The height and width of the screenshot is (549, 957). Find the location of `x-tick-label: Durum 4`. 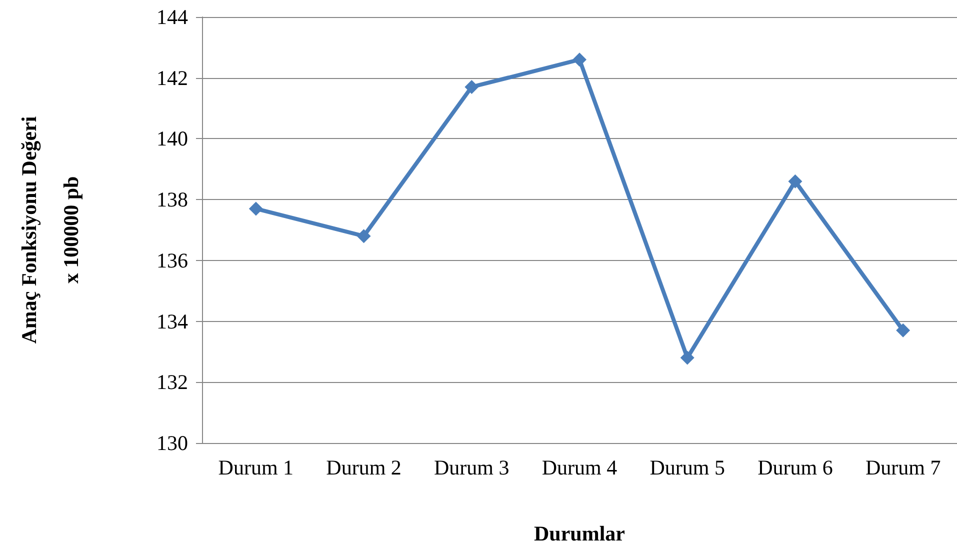

x-tick-label: Durum 4 is located at coordinates (580, 468).